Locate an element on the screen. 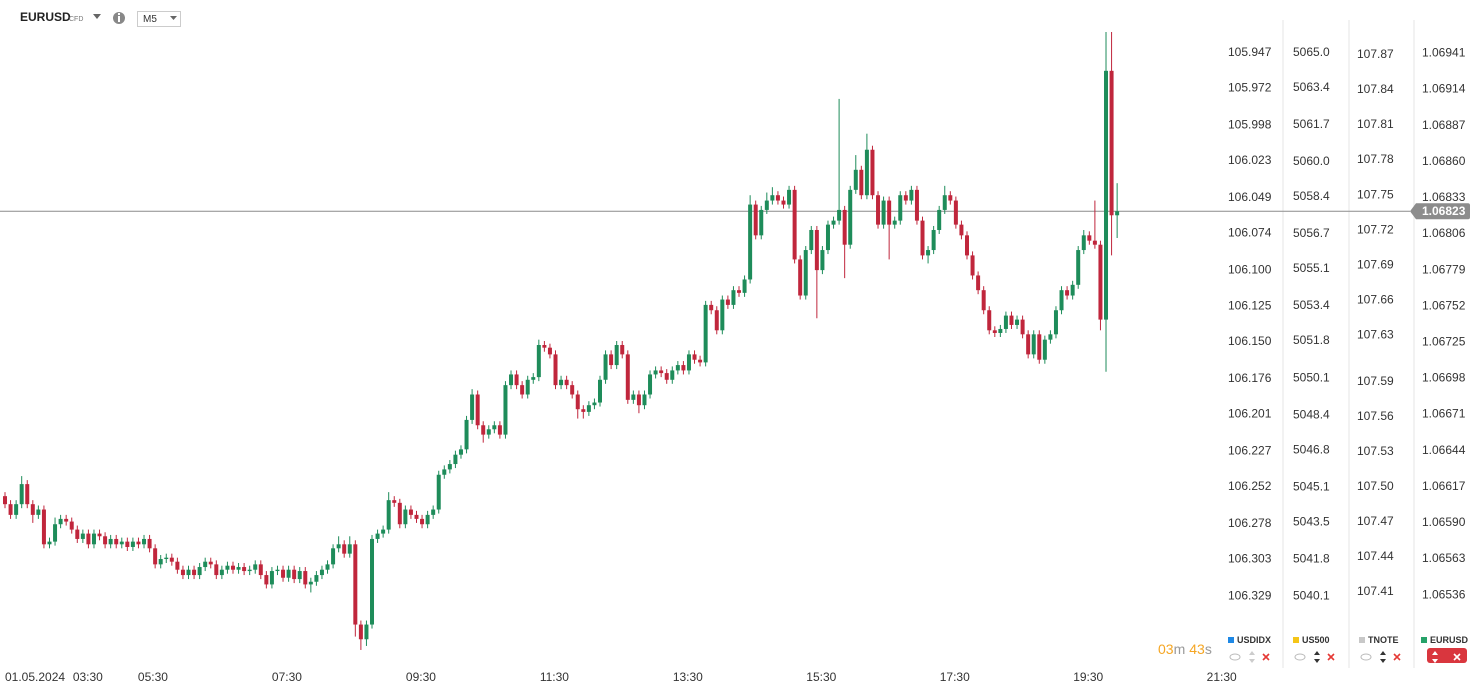 The image size is (1482, 694). y-tick-label: 1.06671 is located at coordinates (1444, 414).